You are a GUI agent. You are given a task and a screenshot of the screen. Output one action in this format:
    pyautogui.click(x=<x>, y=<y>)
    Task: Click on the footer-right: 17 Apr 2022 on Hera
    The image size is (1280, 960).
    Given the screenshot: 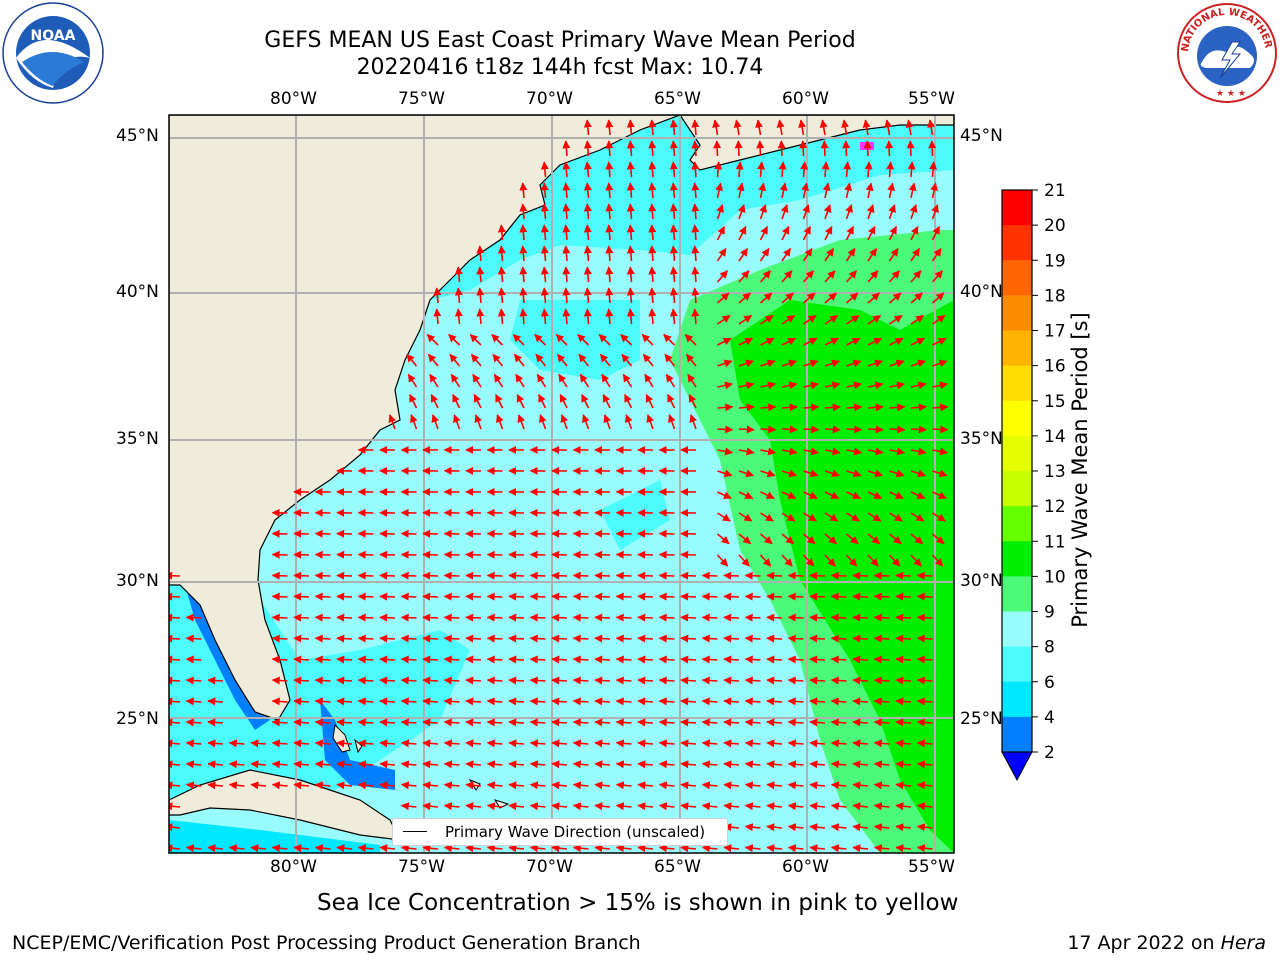 What is the action you would take?
    pyautogui.click(x=1166, y=943)
    